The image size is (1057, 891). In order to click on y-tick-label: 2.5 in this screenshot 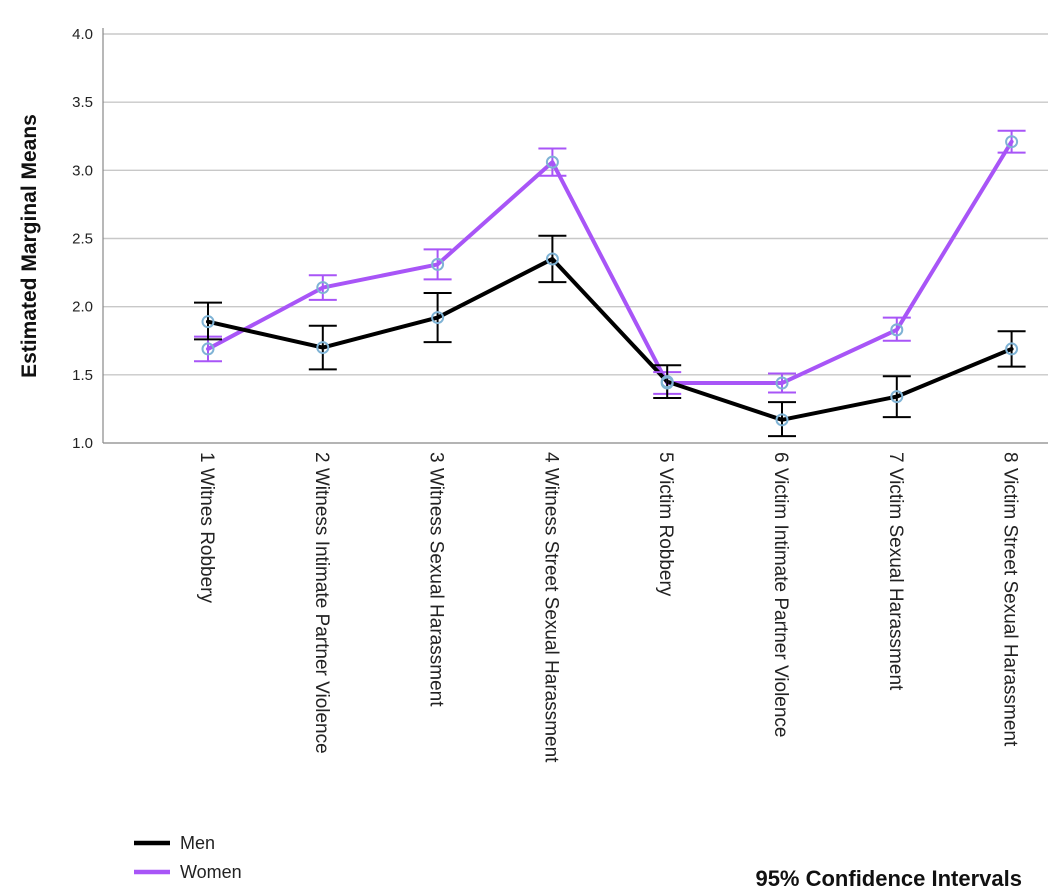, I will do `click(82, 239)`.